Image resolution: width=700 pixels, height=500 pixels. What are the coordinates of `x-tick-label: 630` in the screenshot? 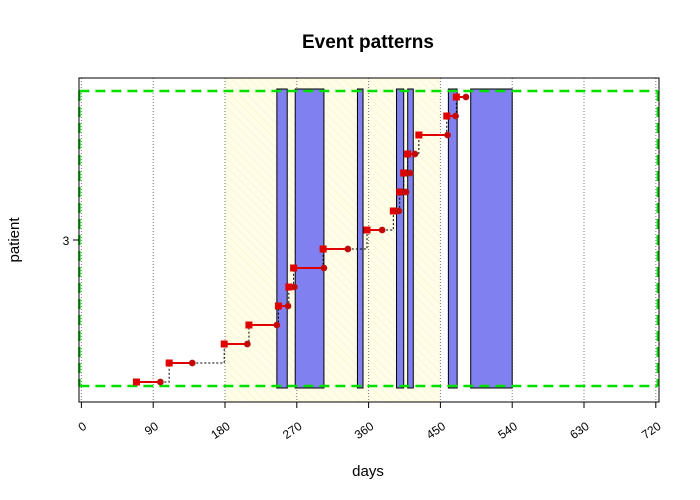 It's located at (579, 430).